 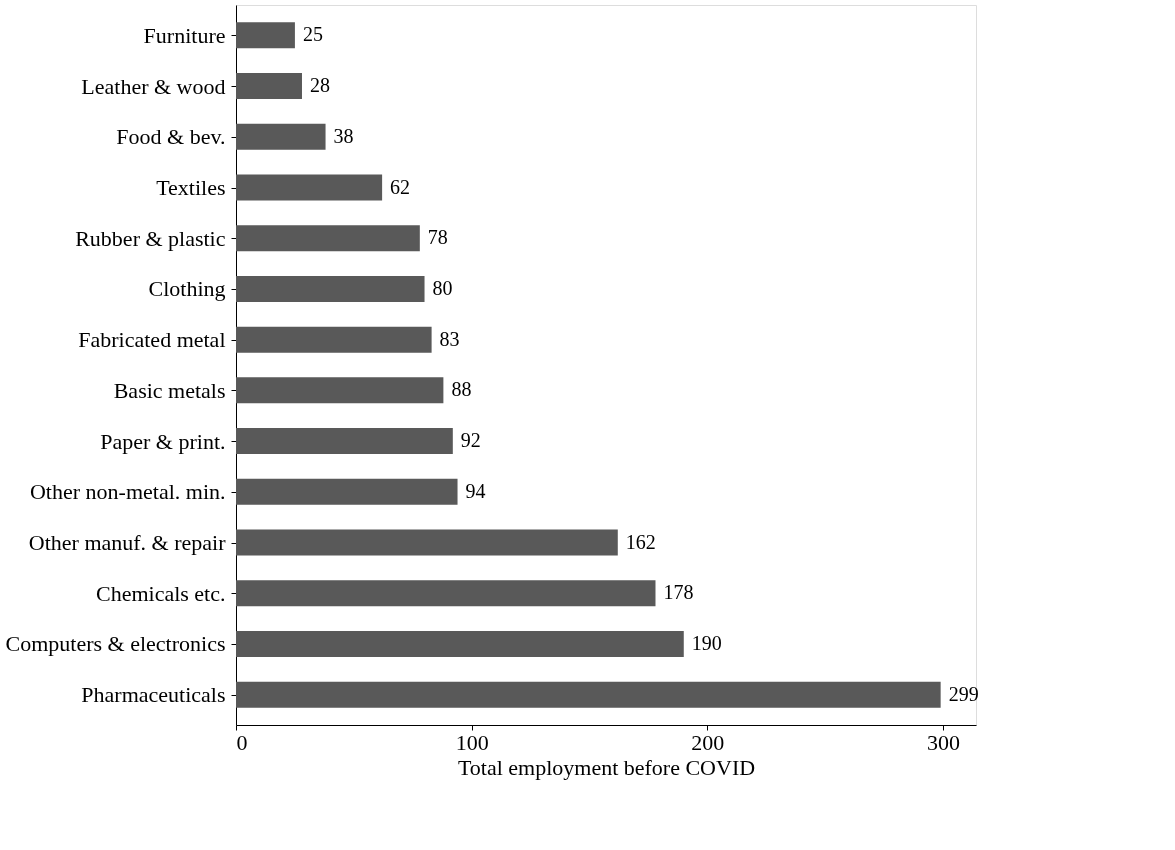 I want to click on y-tick-label: Paper & print., so click(x=163, y=441).